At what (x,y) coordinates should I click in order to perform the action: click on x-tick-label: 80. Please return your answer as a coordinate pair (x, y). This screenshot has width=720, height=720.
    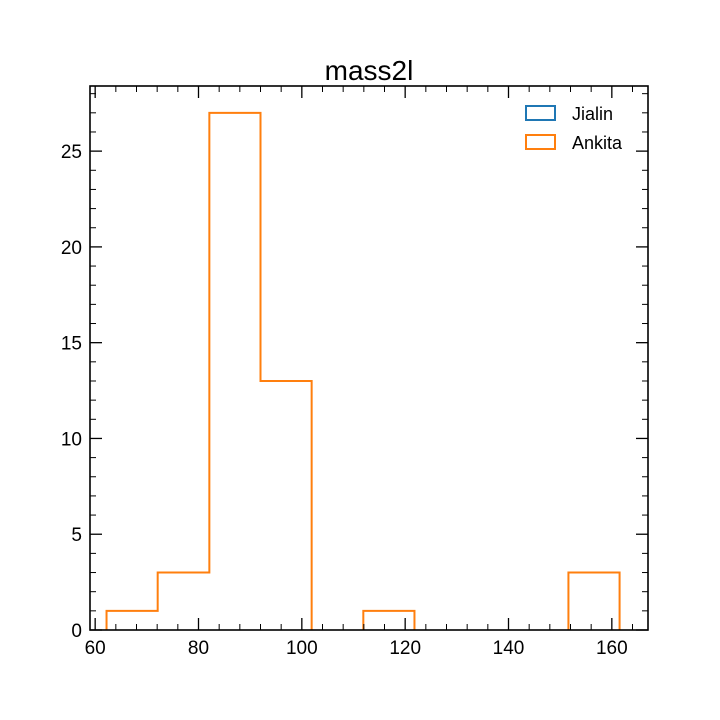
    Looking at the image, I should click on (198, 648).